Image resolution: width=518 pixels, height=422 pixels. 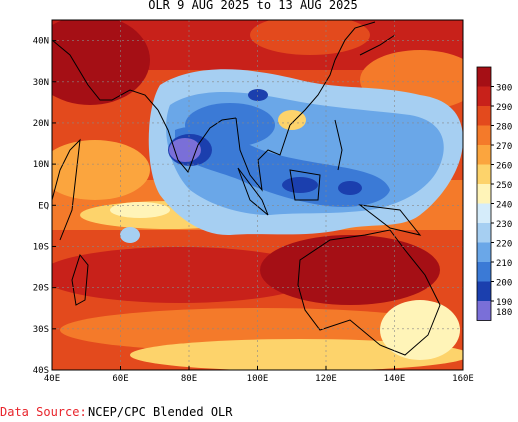 I want to click on coastline-east-asia, so click(x=355, y=41).